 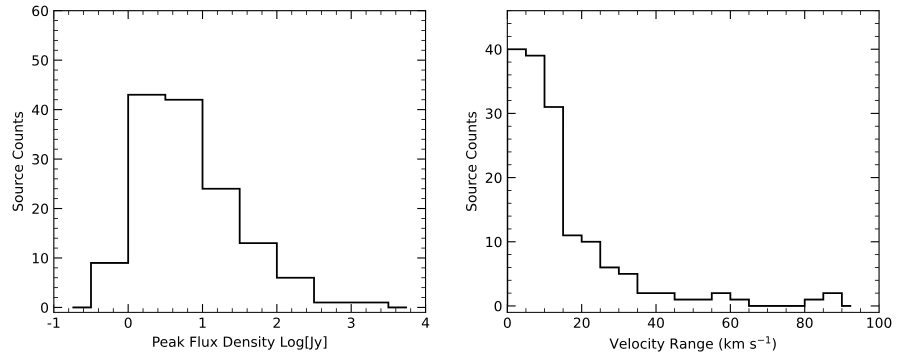 What do you see at coordinates (40, 60) in the screenshot?
I see `y-tick-label: 50` at bounding box center [40, 60].